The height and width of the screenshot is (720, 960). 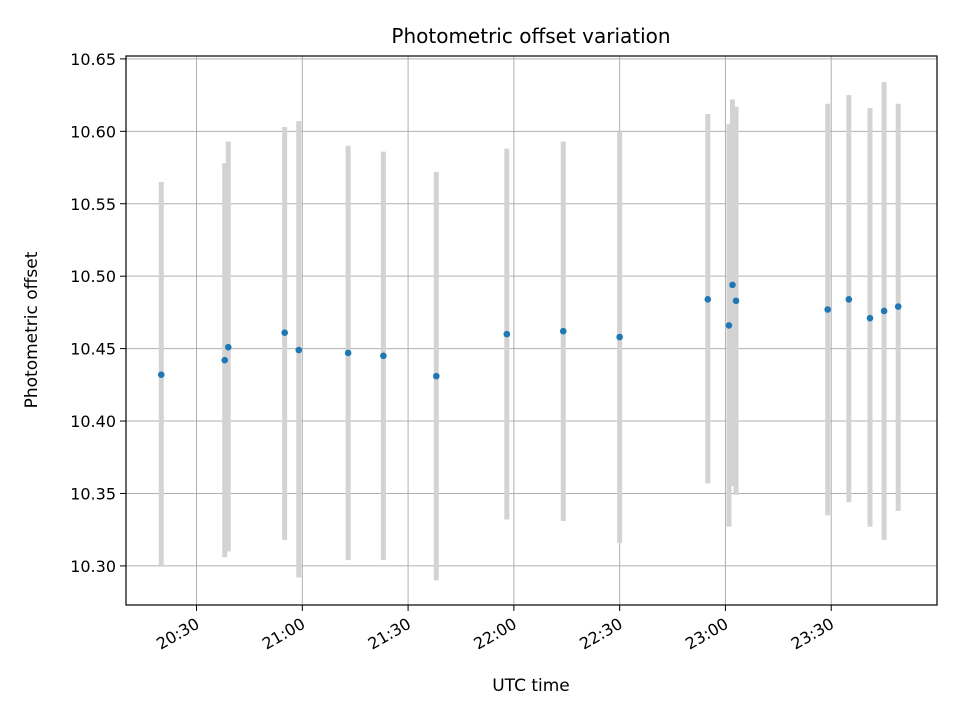 I want to click on y-tick-label: 10.55, so click(x=93, y=204).